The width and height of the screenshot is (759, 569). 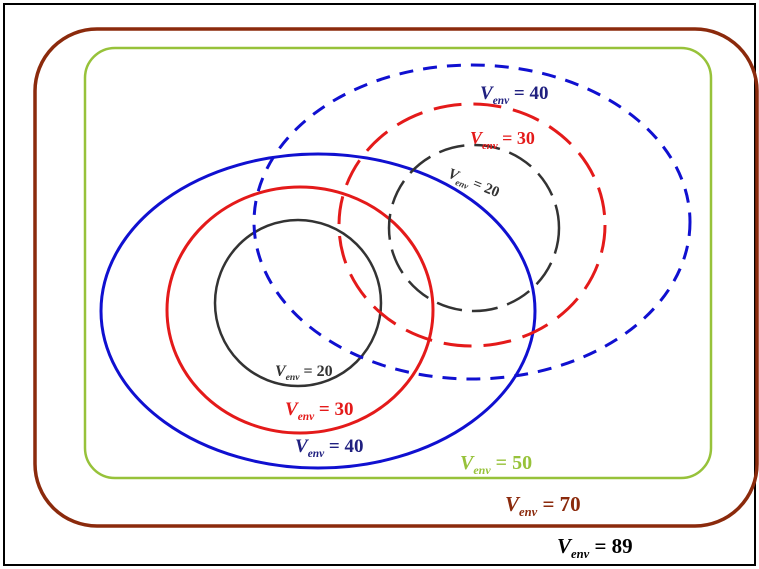 What do you see at coordinates (543, 505) in the screenshot?
I see `label-v70: Venv = 70` at bounding box center [543, 505].